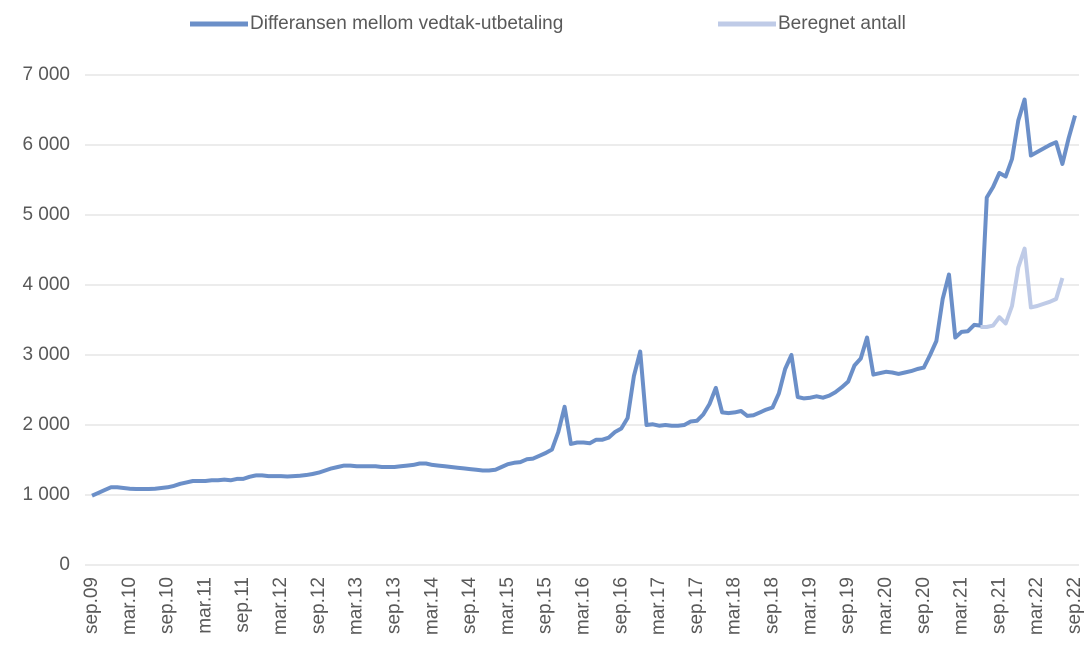  What do you see at coordinates (1036, 606) in the screenshot?
I see `x-tick-label: mar.22` at bounding box center [1036, 606].